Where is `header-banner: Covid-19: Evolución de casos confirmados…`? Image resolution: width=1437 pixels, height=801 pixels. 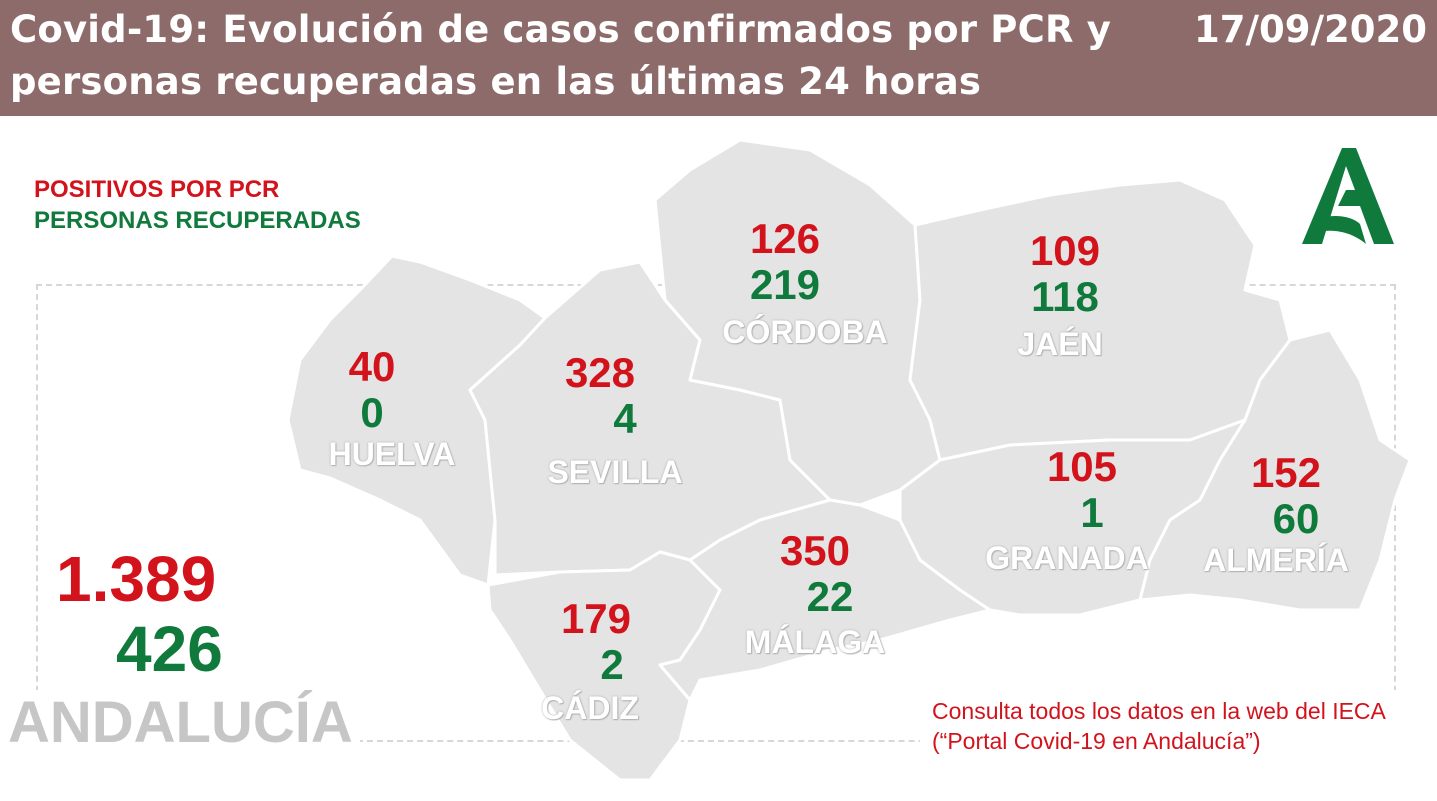 header-banner: Covid-19: Evolución de casos confirmados… is located at coordinates (718, 58).